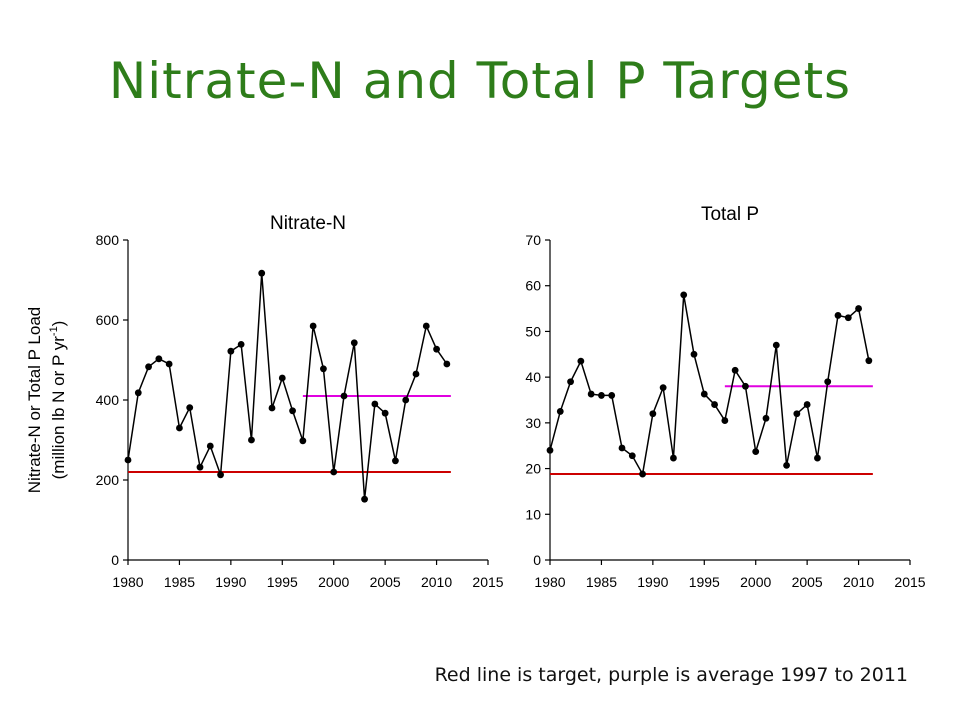 The image size is (960, 720). Describe the element at coordinates (533, 286) in the screenshot. I see `y-tick-label: 60` at that location.